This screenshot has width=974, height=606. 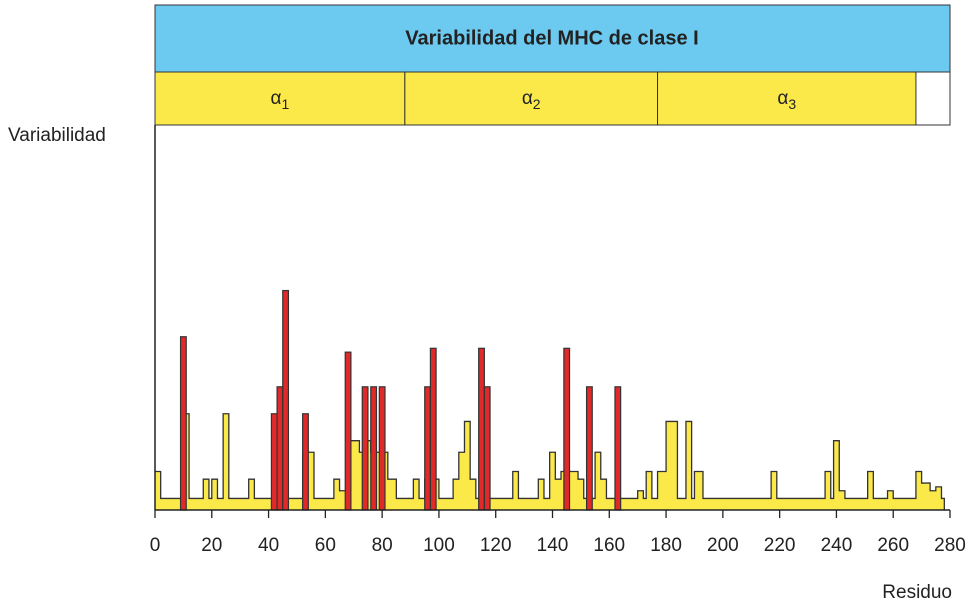 What do you see at coordinates (268, 545) in the screenshot?
I see `x-tick-label: 40` at bounding box center [268, 545].